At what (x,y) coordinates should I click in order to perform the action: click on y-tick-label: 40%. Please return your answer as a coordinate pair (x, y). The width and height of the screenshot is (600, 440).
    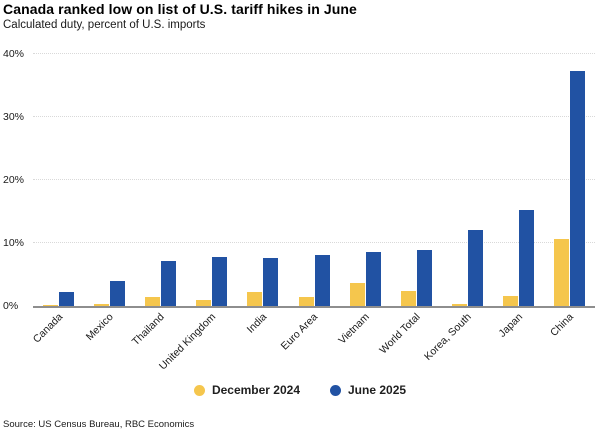
    Looking at the image, I should click on (14, 54).